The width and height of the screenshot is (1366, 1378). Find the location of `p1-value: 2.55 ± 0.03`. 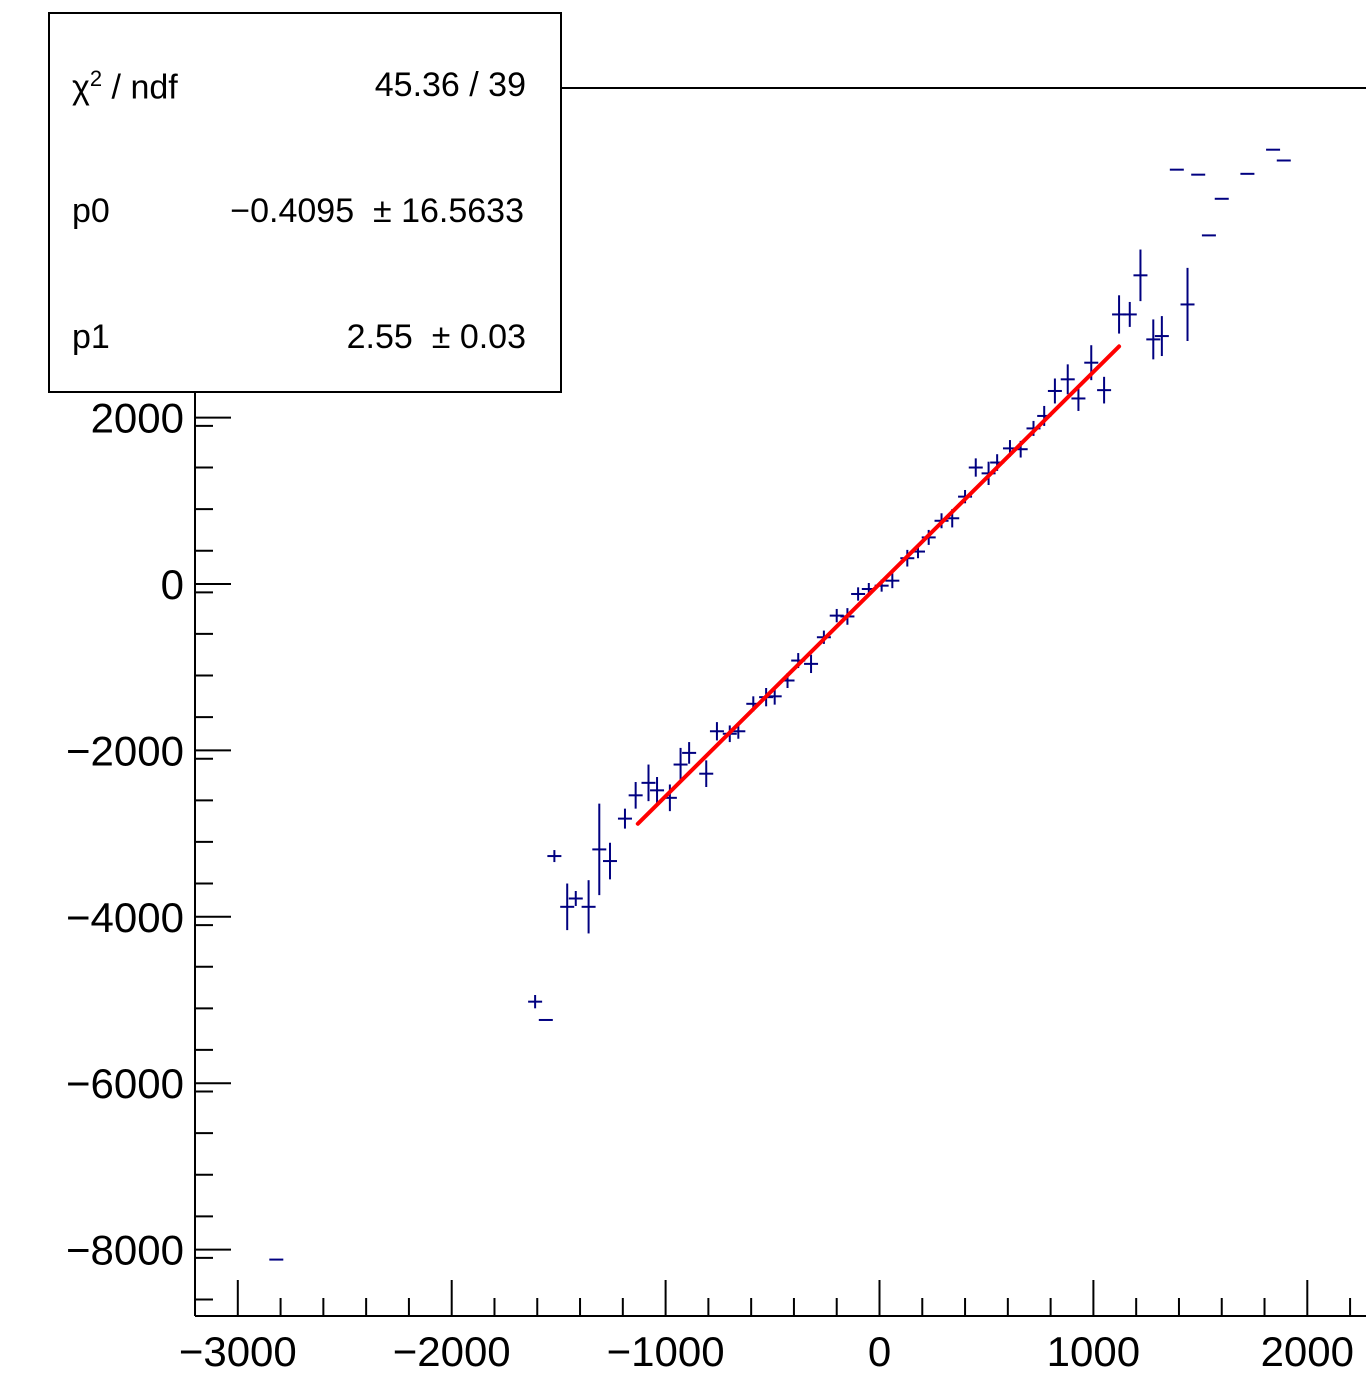

p1-value: 2.55 ± 0.03 is located at coordinates (436, 337).